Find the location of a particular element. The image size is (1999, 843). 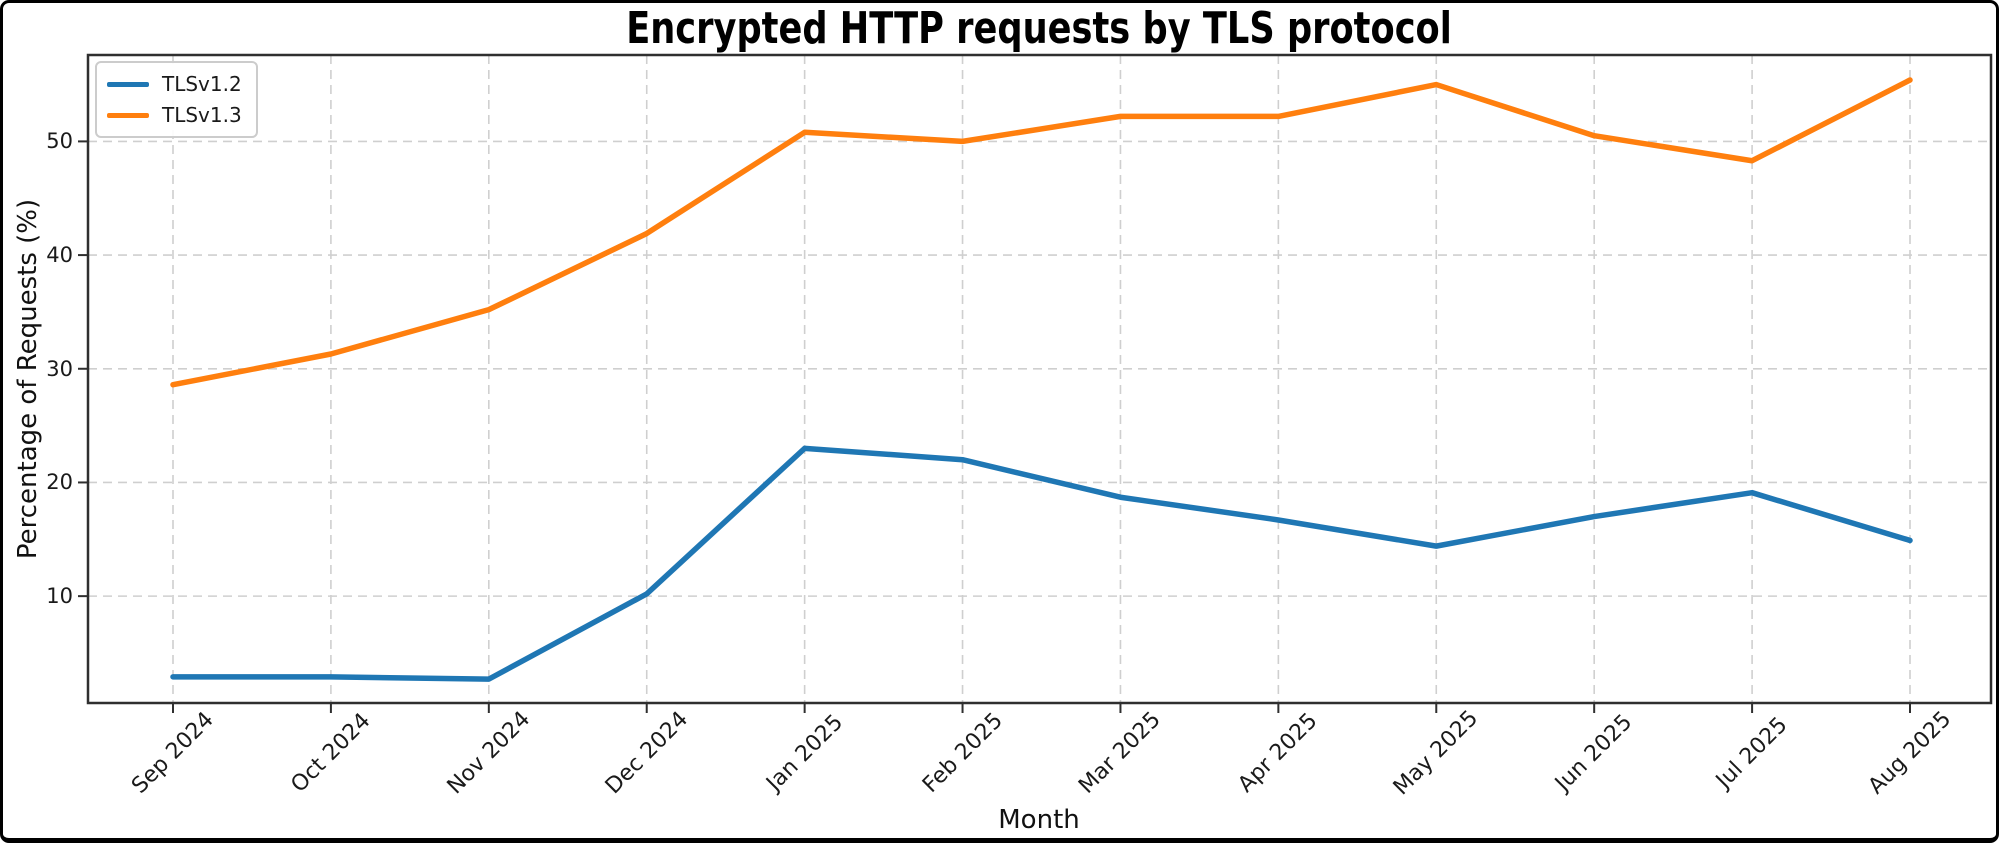

legend: TLSv1.2 TLSv1.3 is located at coordinates (176, 99).